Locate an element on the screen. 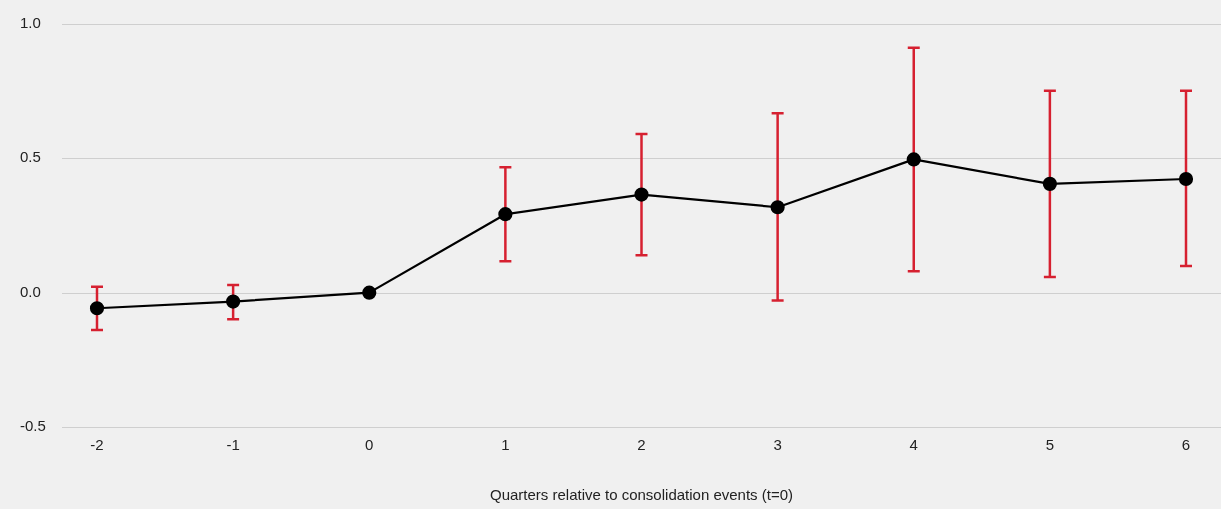  x-tick-label: 3 is located at coordinates (777, 445).